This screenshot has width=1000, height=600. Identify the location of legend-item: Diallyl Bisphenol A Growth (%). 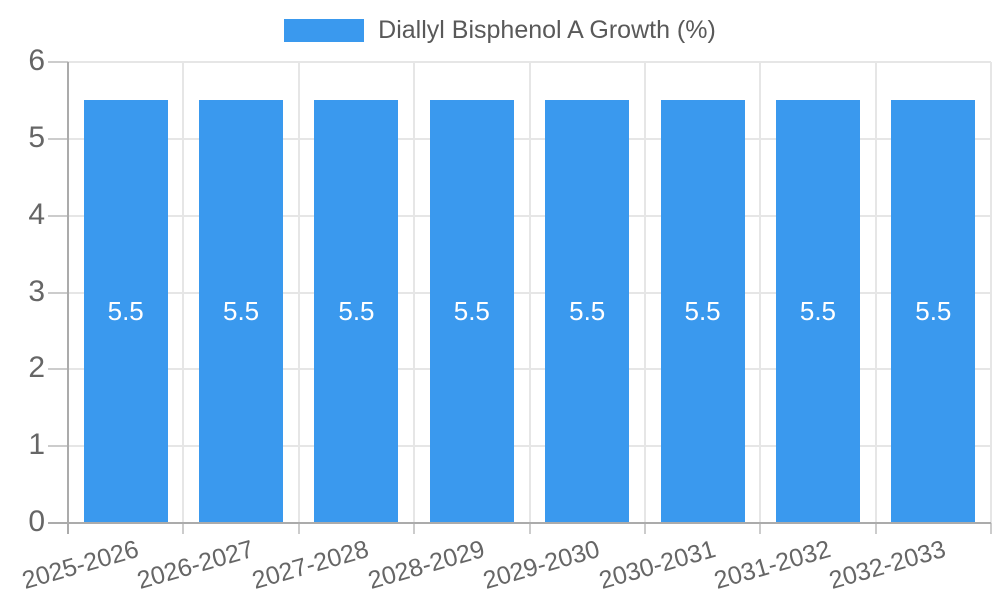
(500, 30).